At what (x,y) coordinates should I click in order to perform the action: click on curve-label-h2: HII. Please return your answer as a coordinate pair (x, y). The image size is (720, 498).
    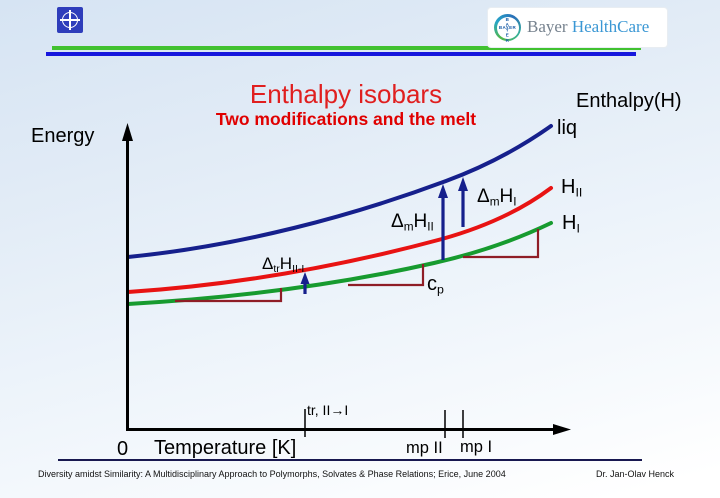
    Looking at the image, I should click on (571, 187).